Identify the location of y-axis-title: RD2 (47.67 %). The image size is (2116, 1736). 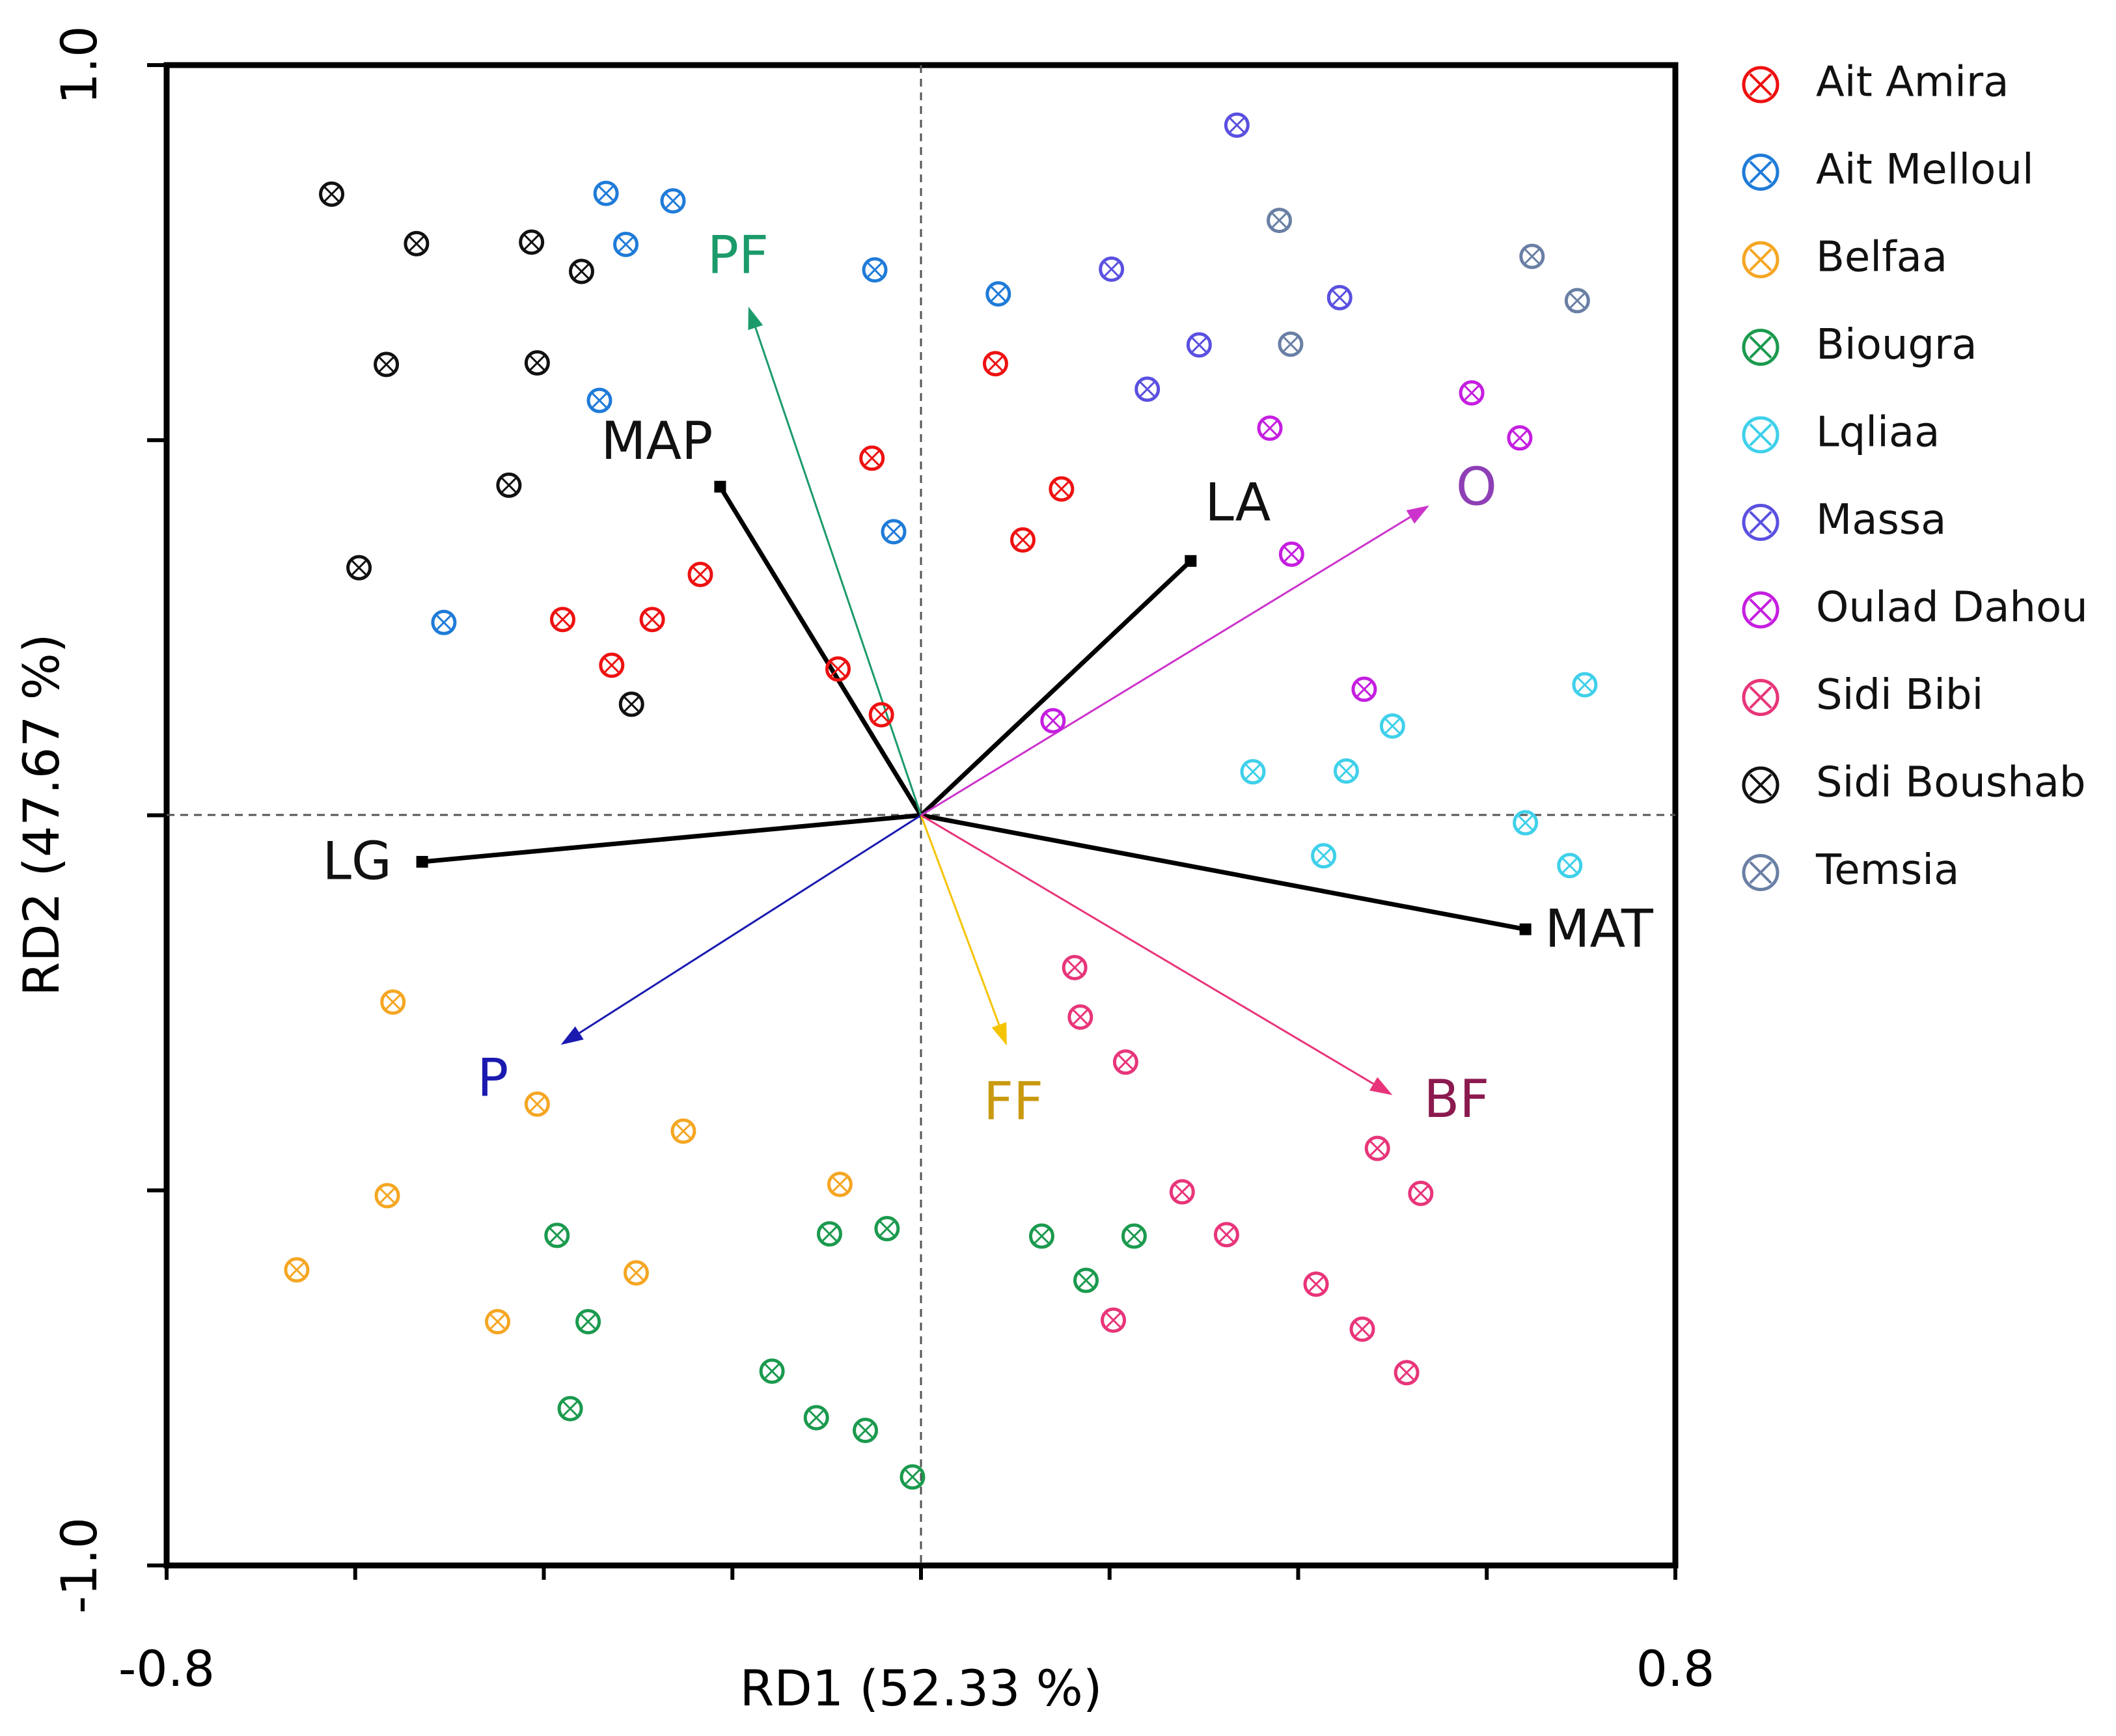
(41, 815).